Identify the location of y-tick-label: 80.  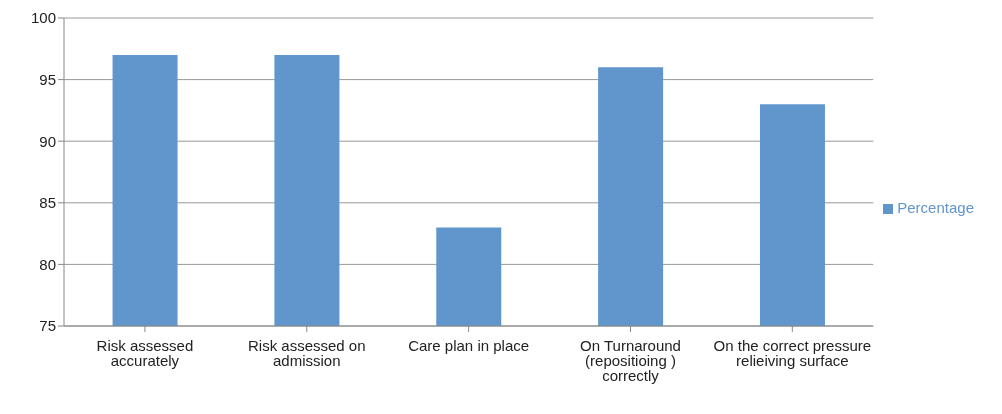
(47, 264).